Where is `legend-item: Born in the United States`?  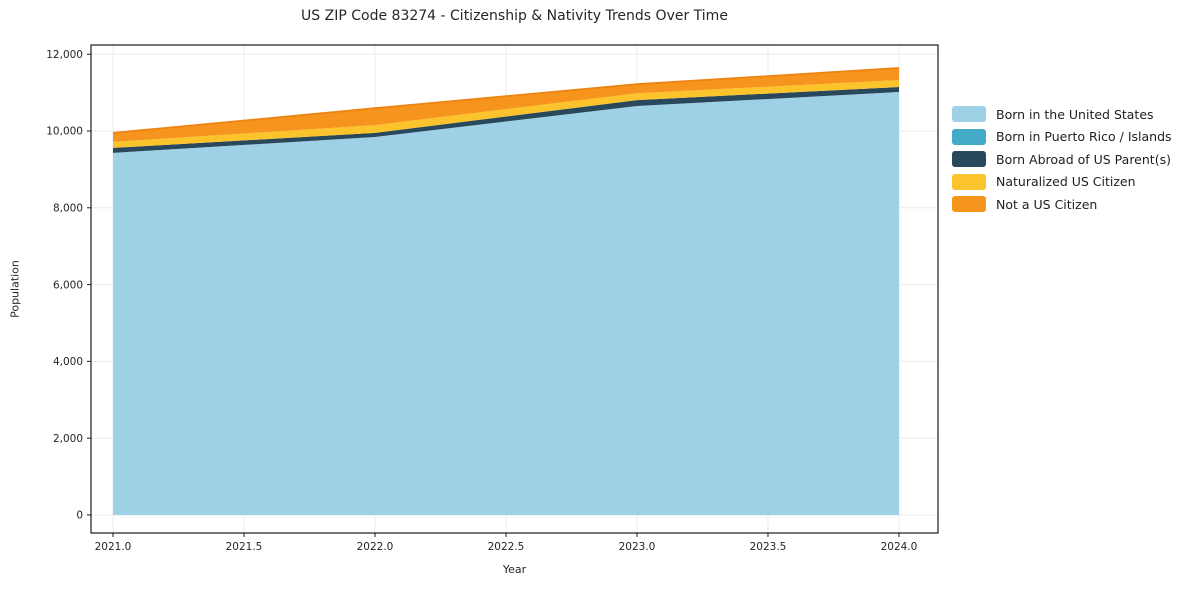
legend-item: Born in the United States is located at coordinates (1062, 114).